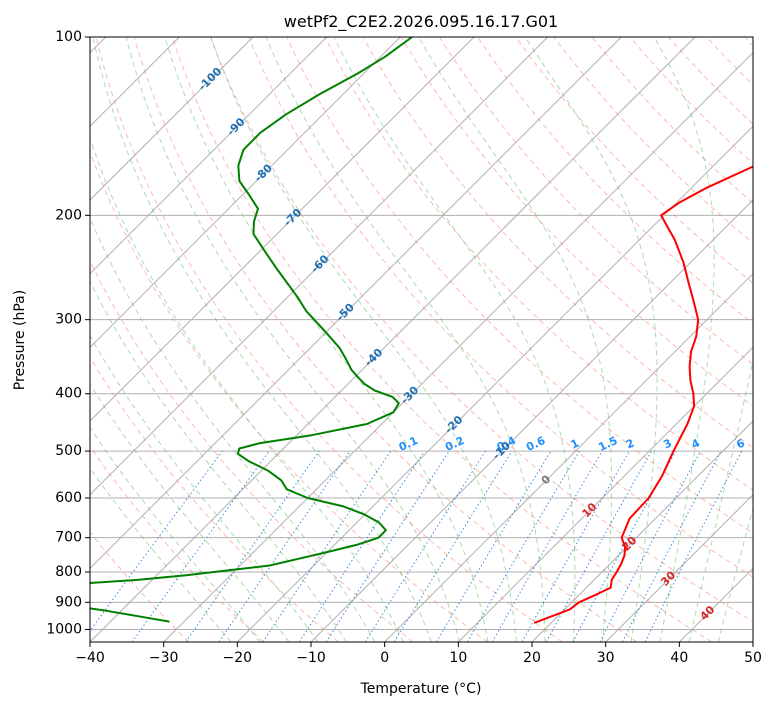 Image resolution: width=775 pixels, height=708 pixels. What do you see at coordinates (740, 443) in the screenshot?
I see `mixing-ratio-label: 6` at bounding box center [740, 443].